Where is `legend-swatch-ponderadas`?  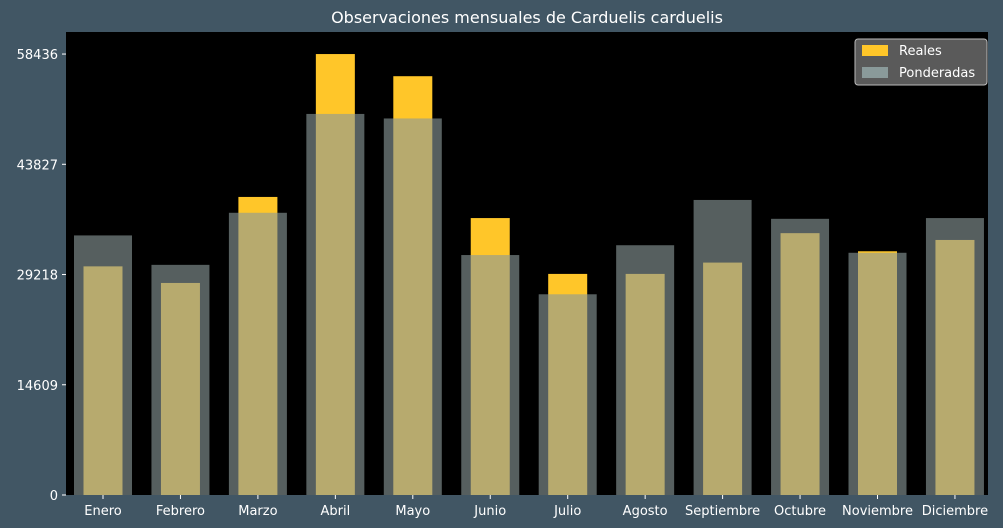
legend-swatch-ponderadas is located at coordinates (875, 72).